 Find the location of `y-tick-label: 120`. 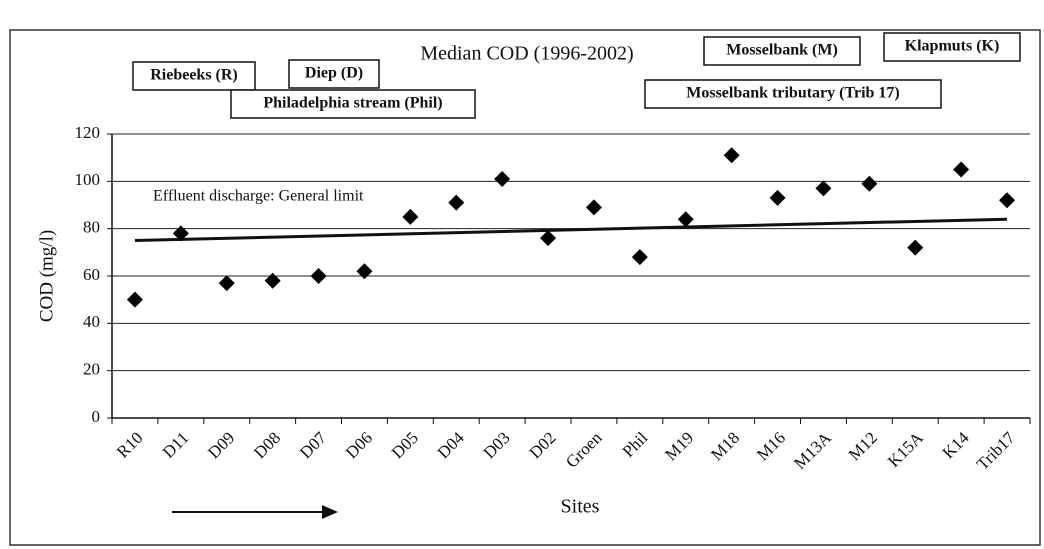

y-tick-label: 120 is located at coordinates (88, 132).